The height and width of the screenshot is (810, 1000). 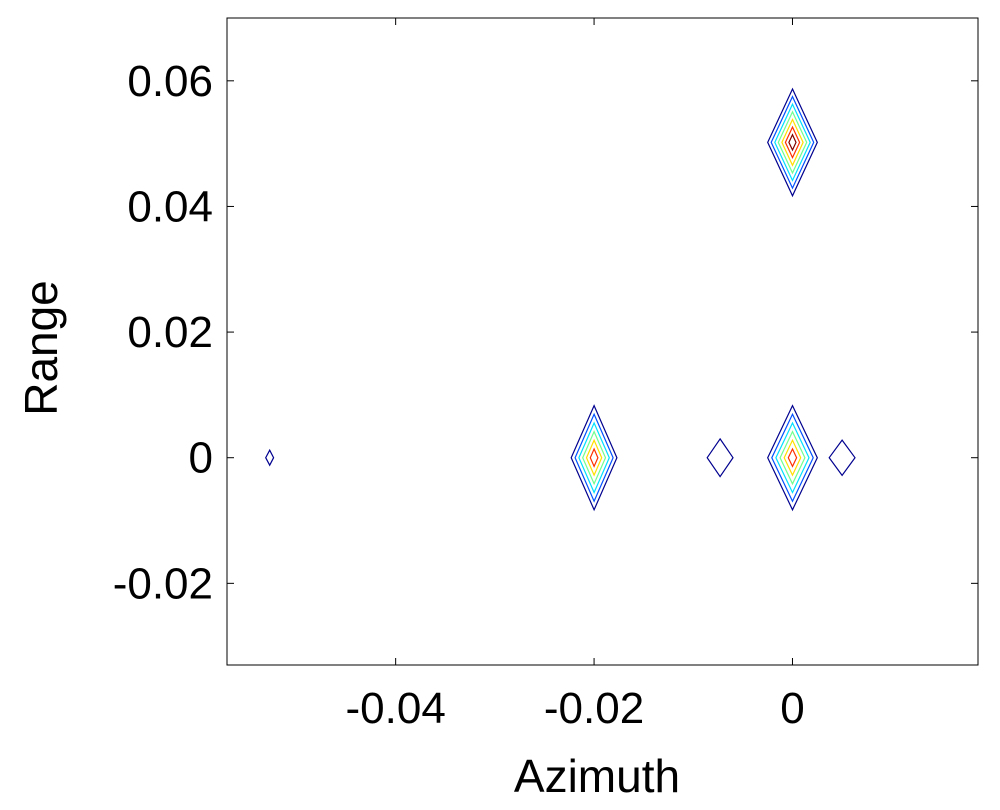 I want to click on y-tick-label: -0.02, so click(x=163, y=583).